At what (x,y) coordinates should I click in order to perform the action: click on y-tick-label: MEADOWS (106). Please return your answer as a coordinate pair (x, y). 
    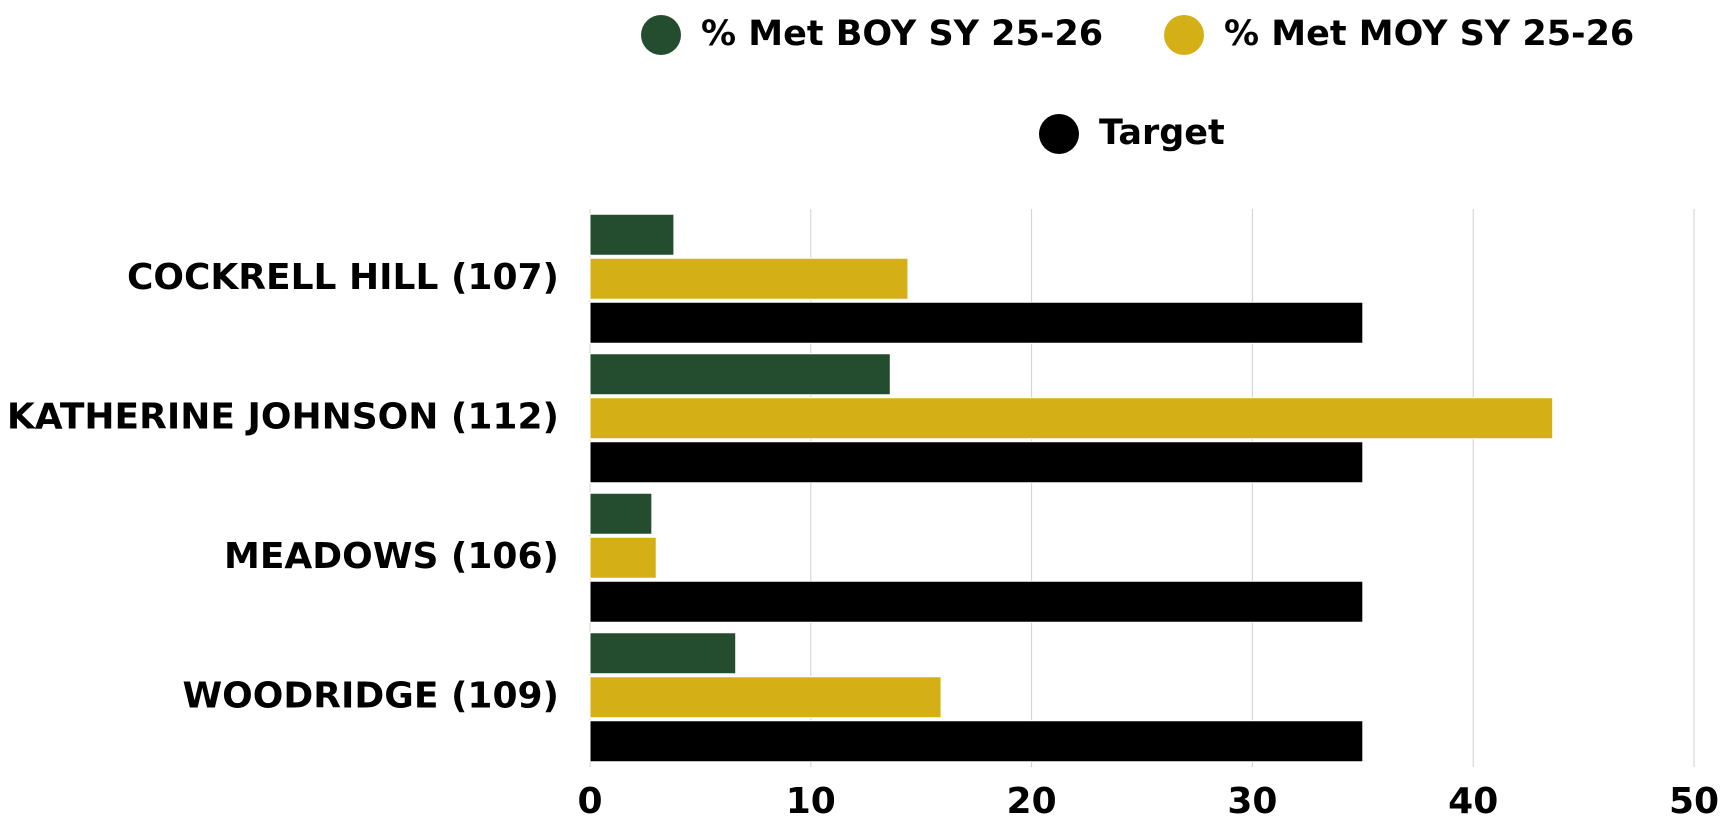
    Looking at the image, I should click on (391, 556).